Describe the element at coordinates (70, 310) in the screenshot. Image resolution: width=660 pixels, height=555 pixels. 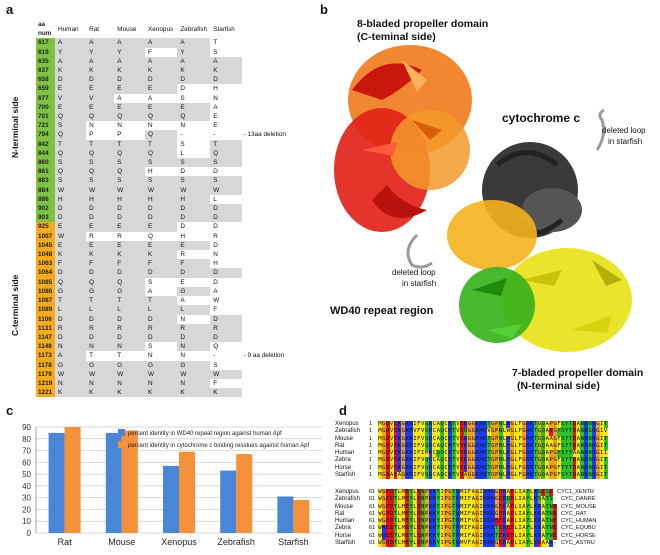
I see `residue-cell: L` at that location.